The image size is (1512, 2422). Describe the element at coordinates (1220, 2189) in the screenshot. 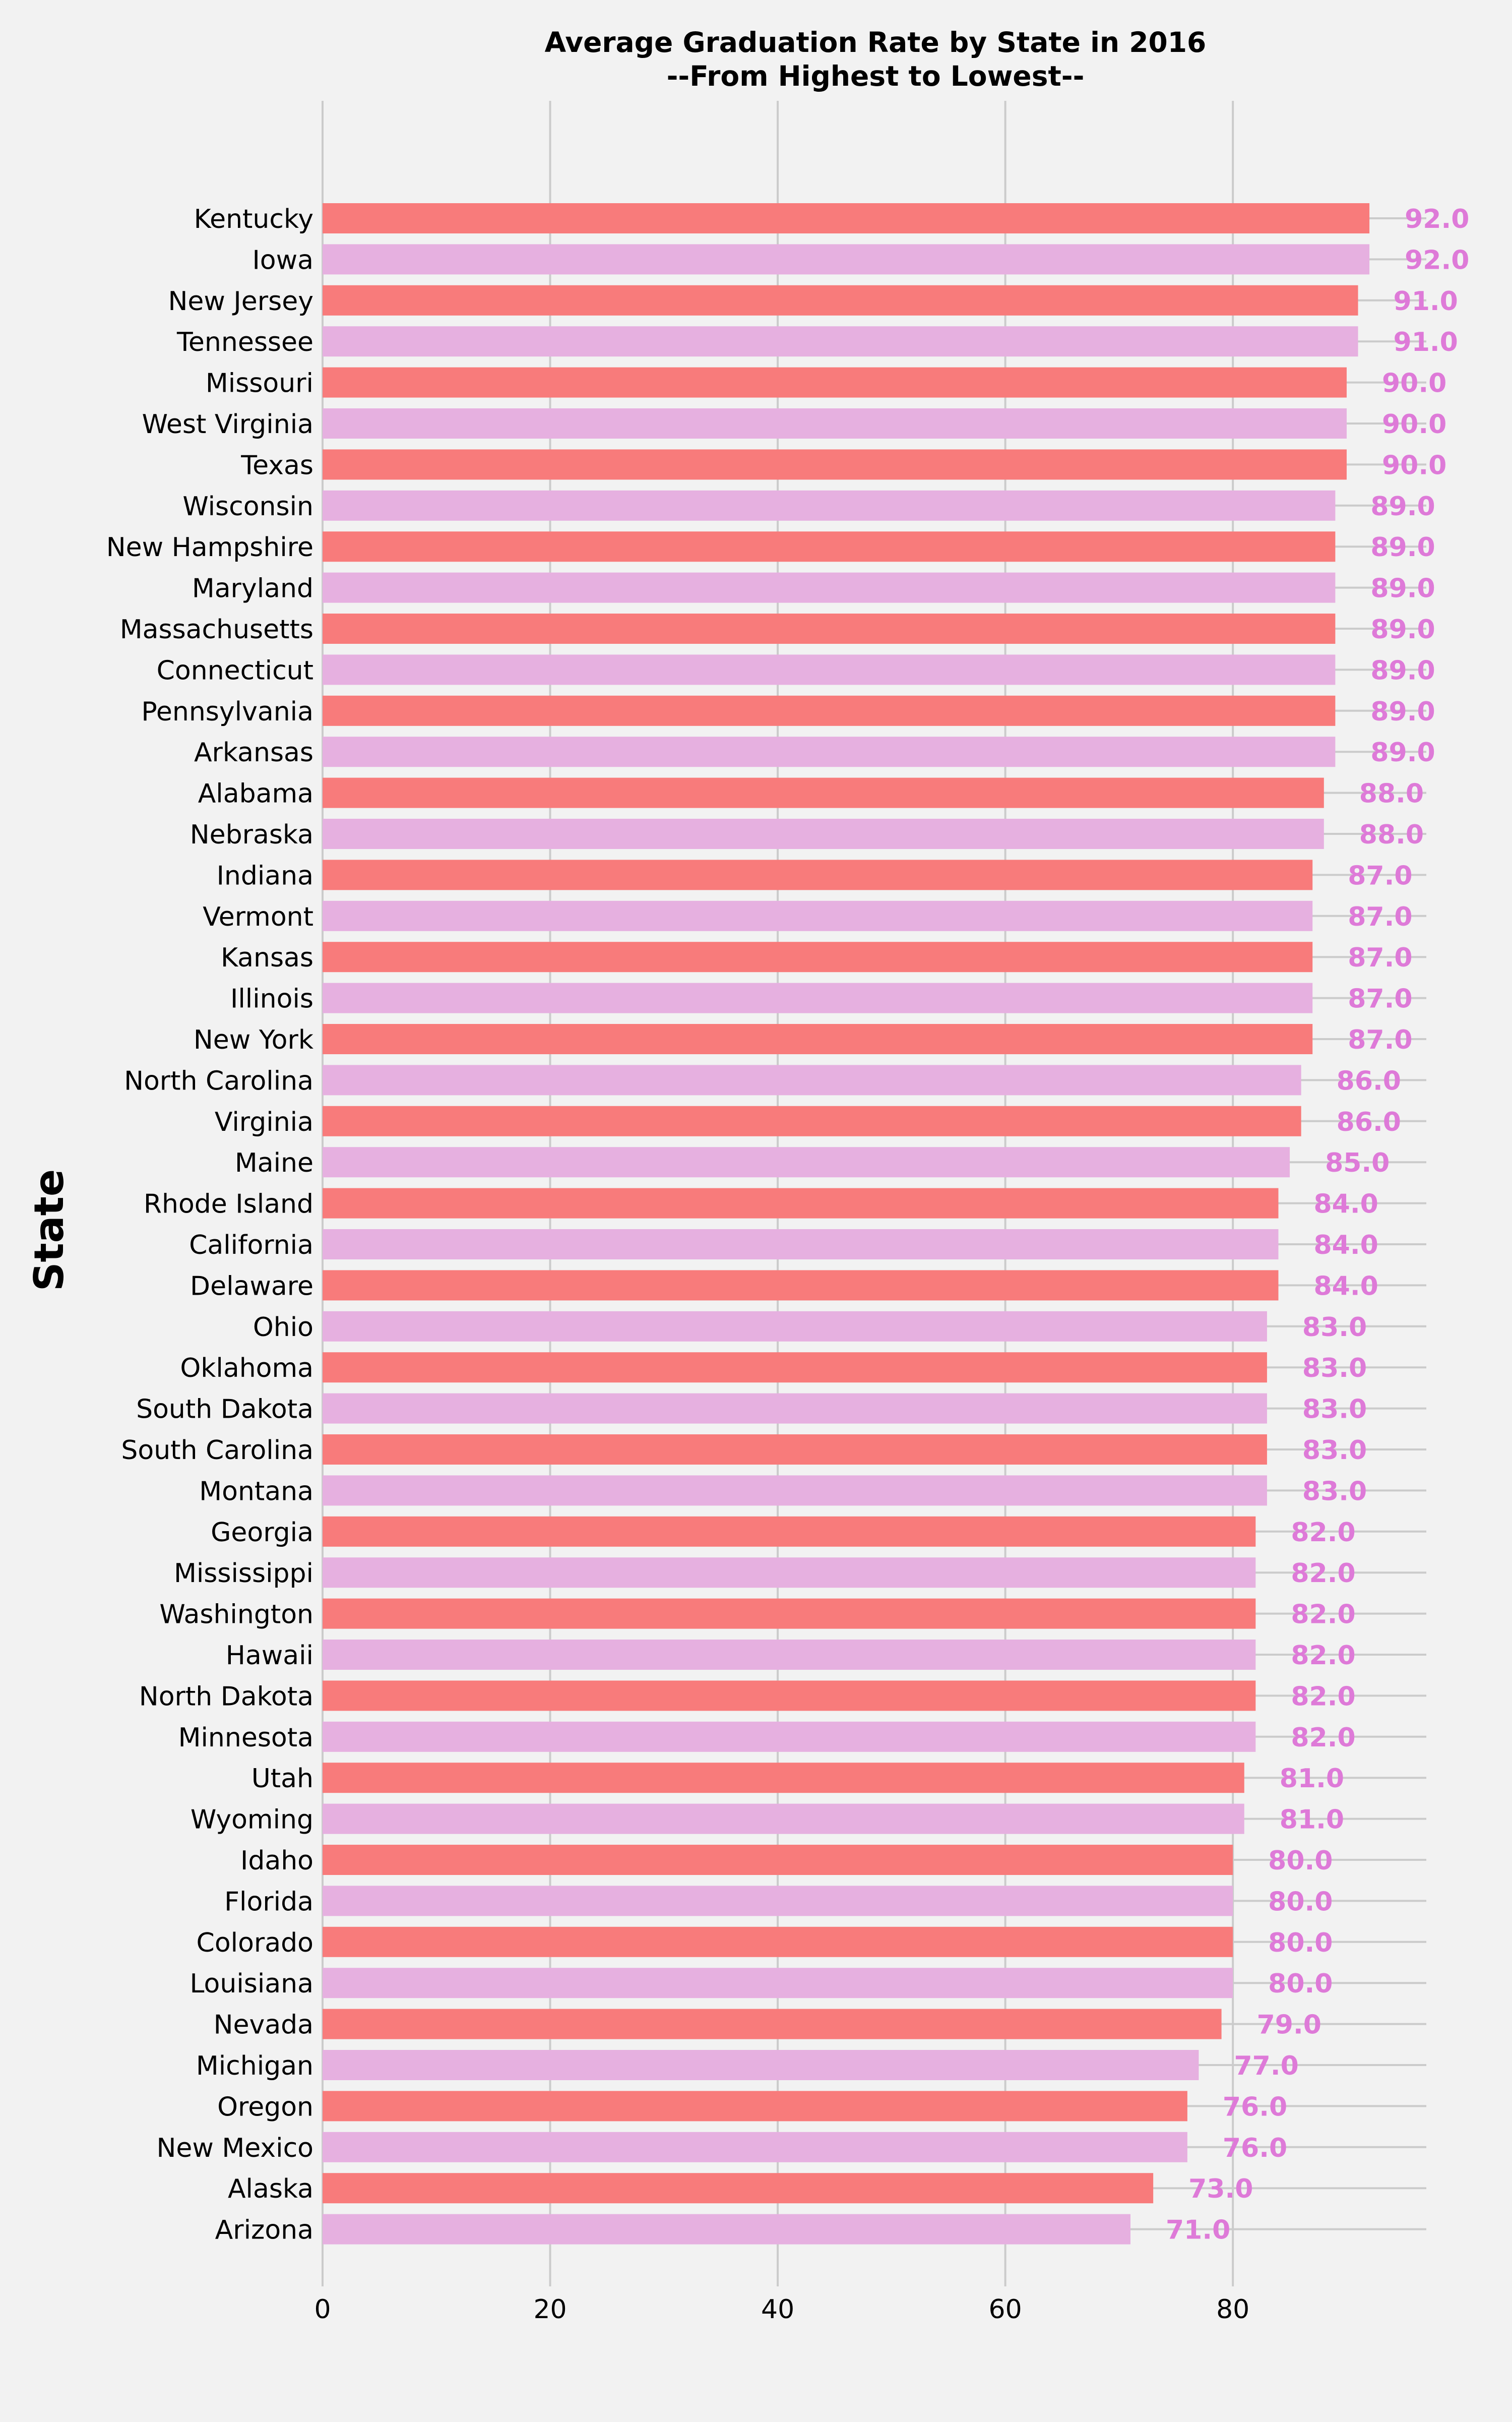

I see `value-label: 73.0` at that location.